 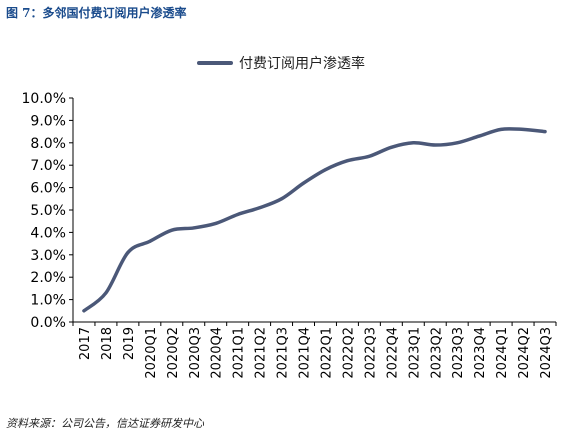 What do you see at coordinates (217, 353) in the screenshot?
I see `x-tick-label: 2020Q4` at bounding box center [217, 353].